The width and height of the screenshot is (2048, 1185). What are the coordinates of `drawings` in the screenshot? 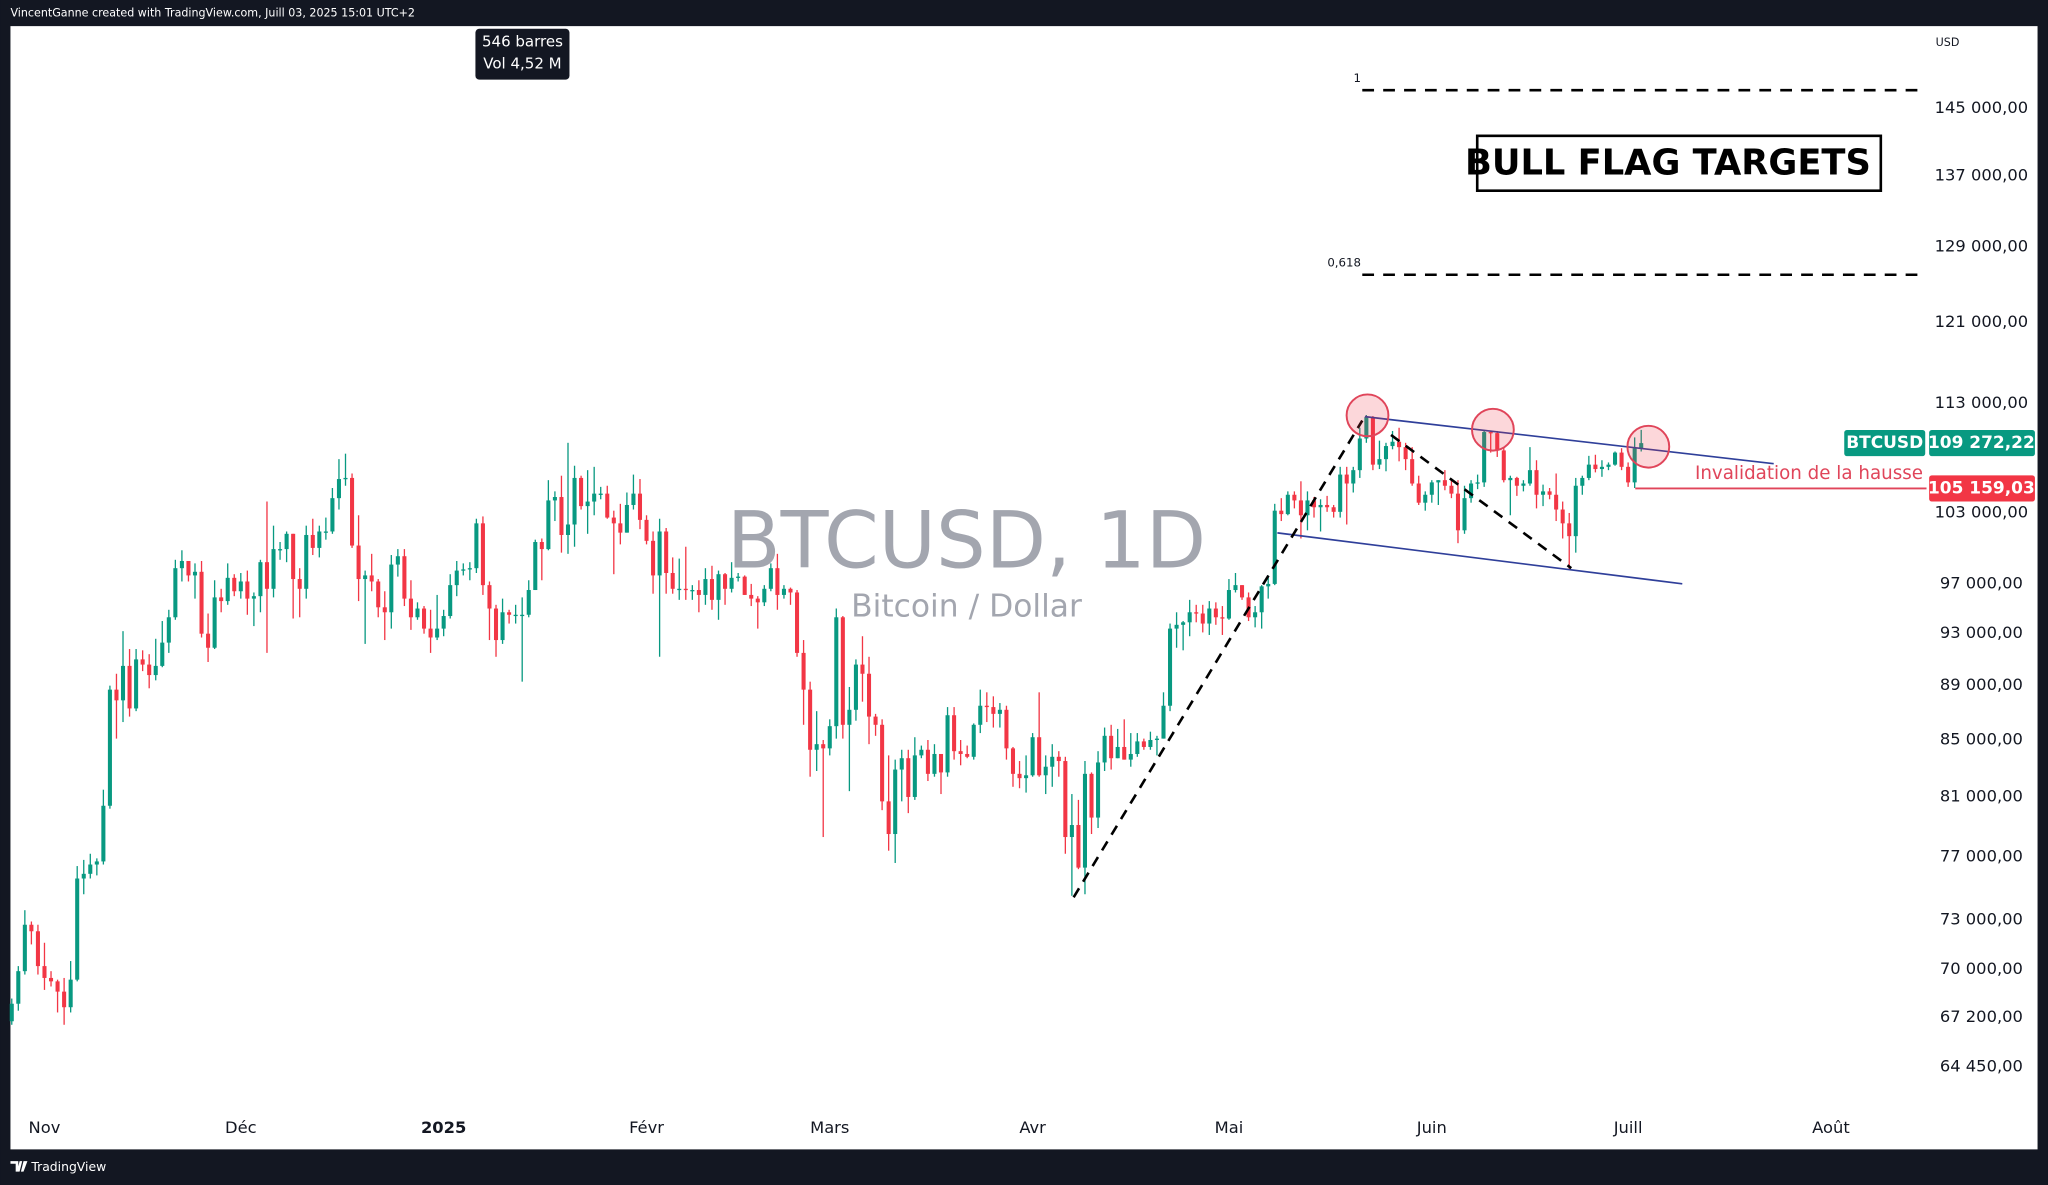 It's located at (1423, 645).